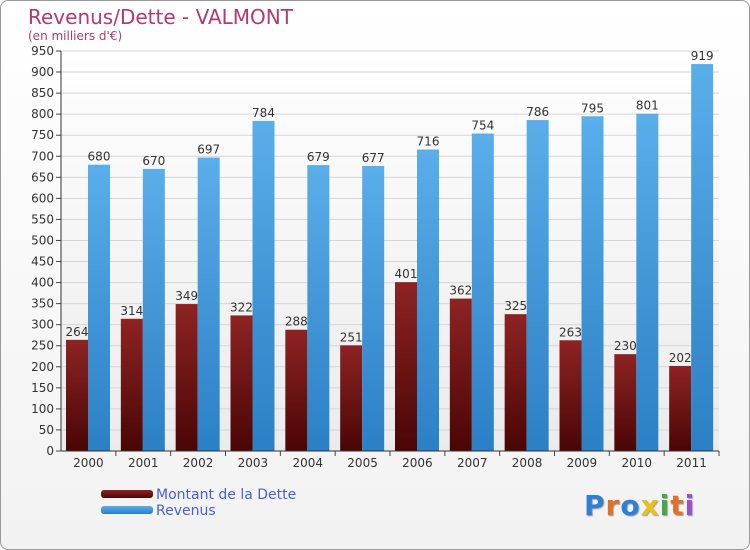 The width and height of the screenshot is (750, 550). Describe the element at coordinates (198, 463) in the screenshot. I see `x-tick-label: 2002` at that location.